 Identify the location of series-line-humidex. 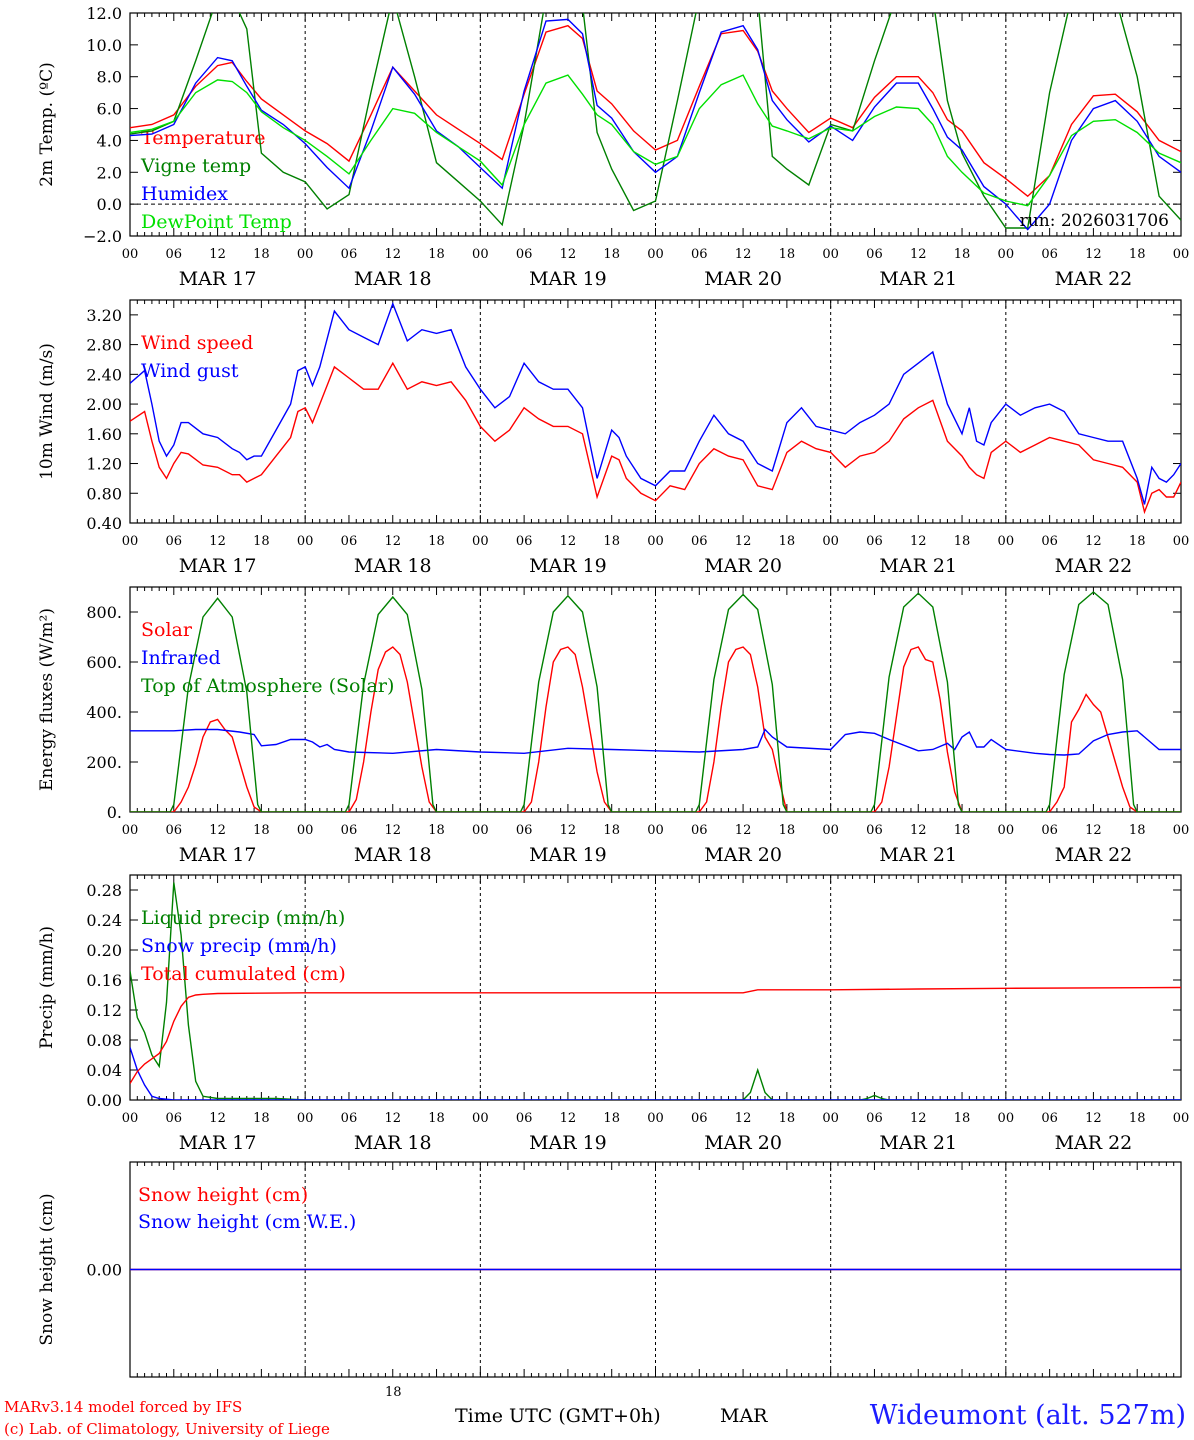
(655, 124).